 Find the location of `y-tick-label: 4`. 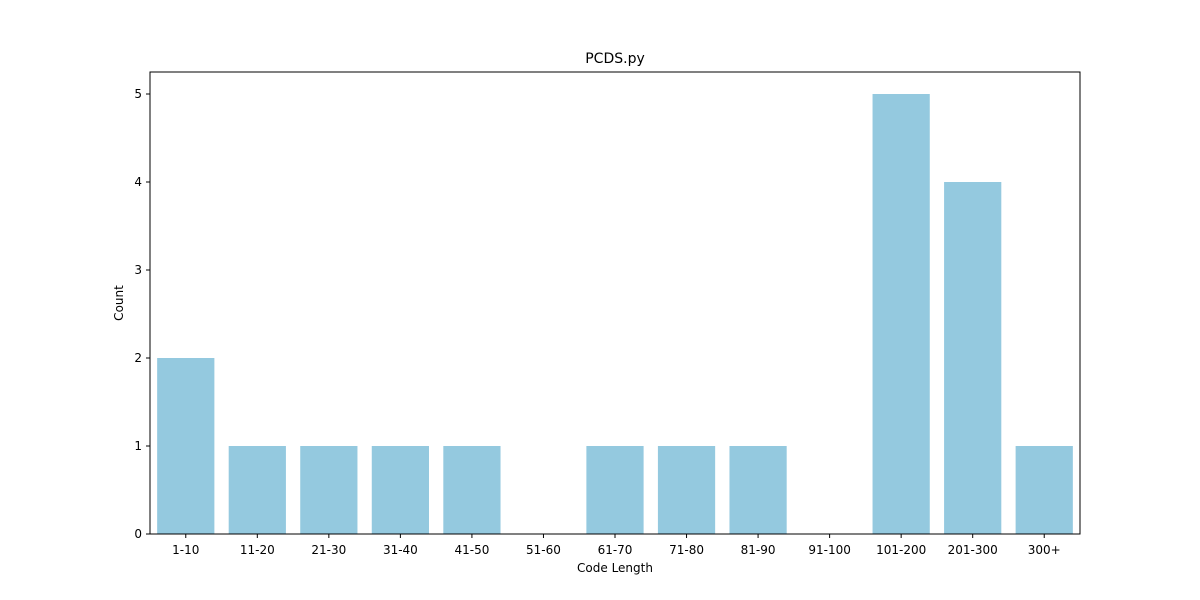

y-tick-label: 4 is located at coordinates (138, 182).